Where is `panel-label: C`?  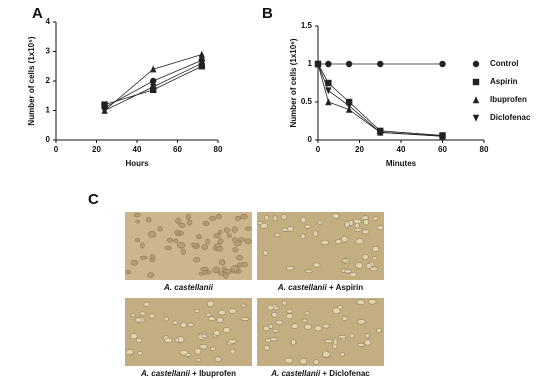
panel-label: C is located at coordinates (93, 199).